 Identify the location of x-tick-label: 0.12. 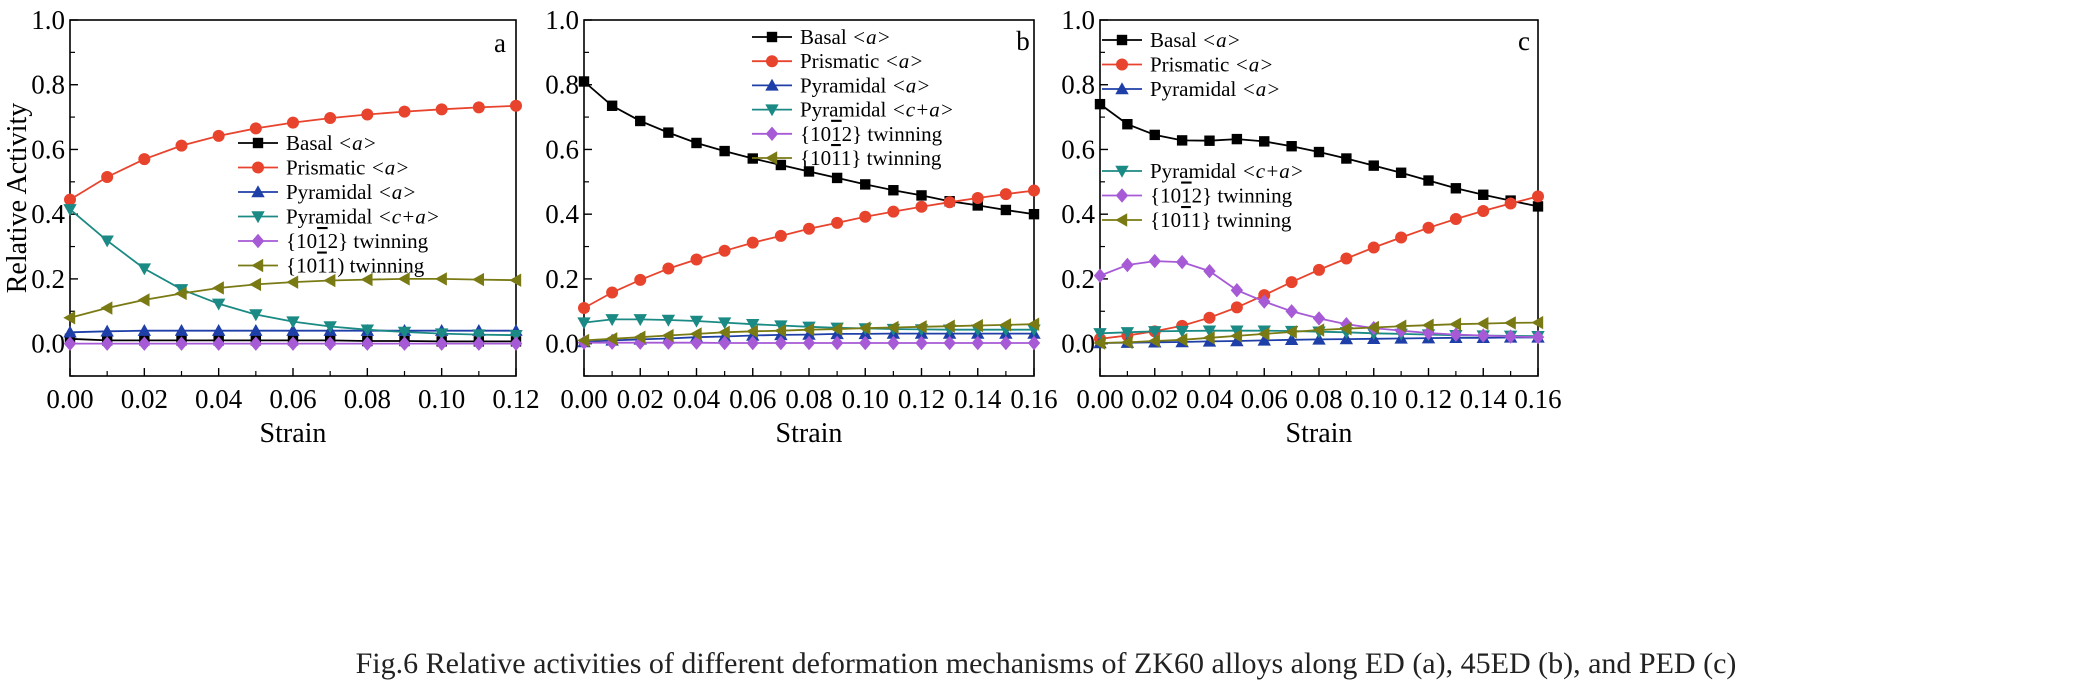
(515, 399).